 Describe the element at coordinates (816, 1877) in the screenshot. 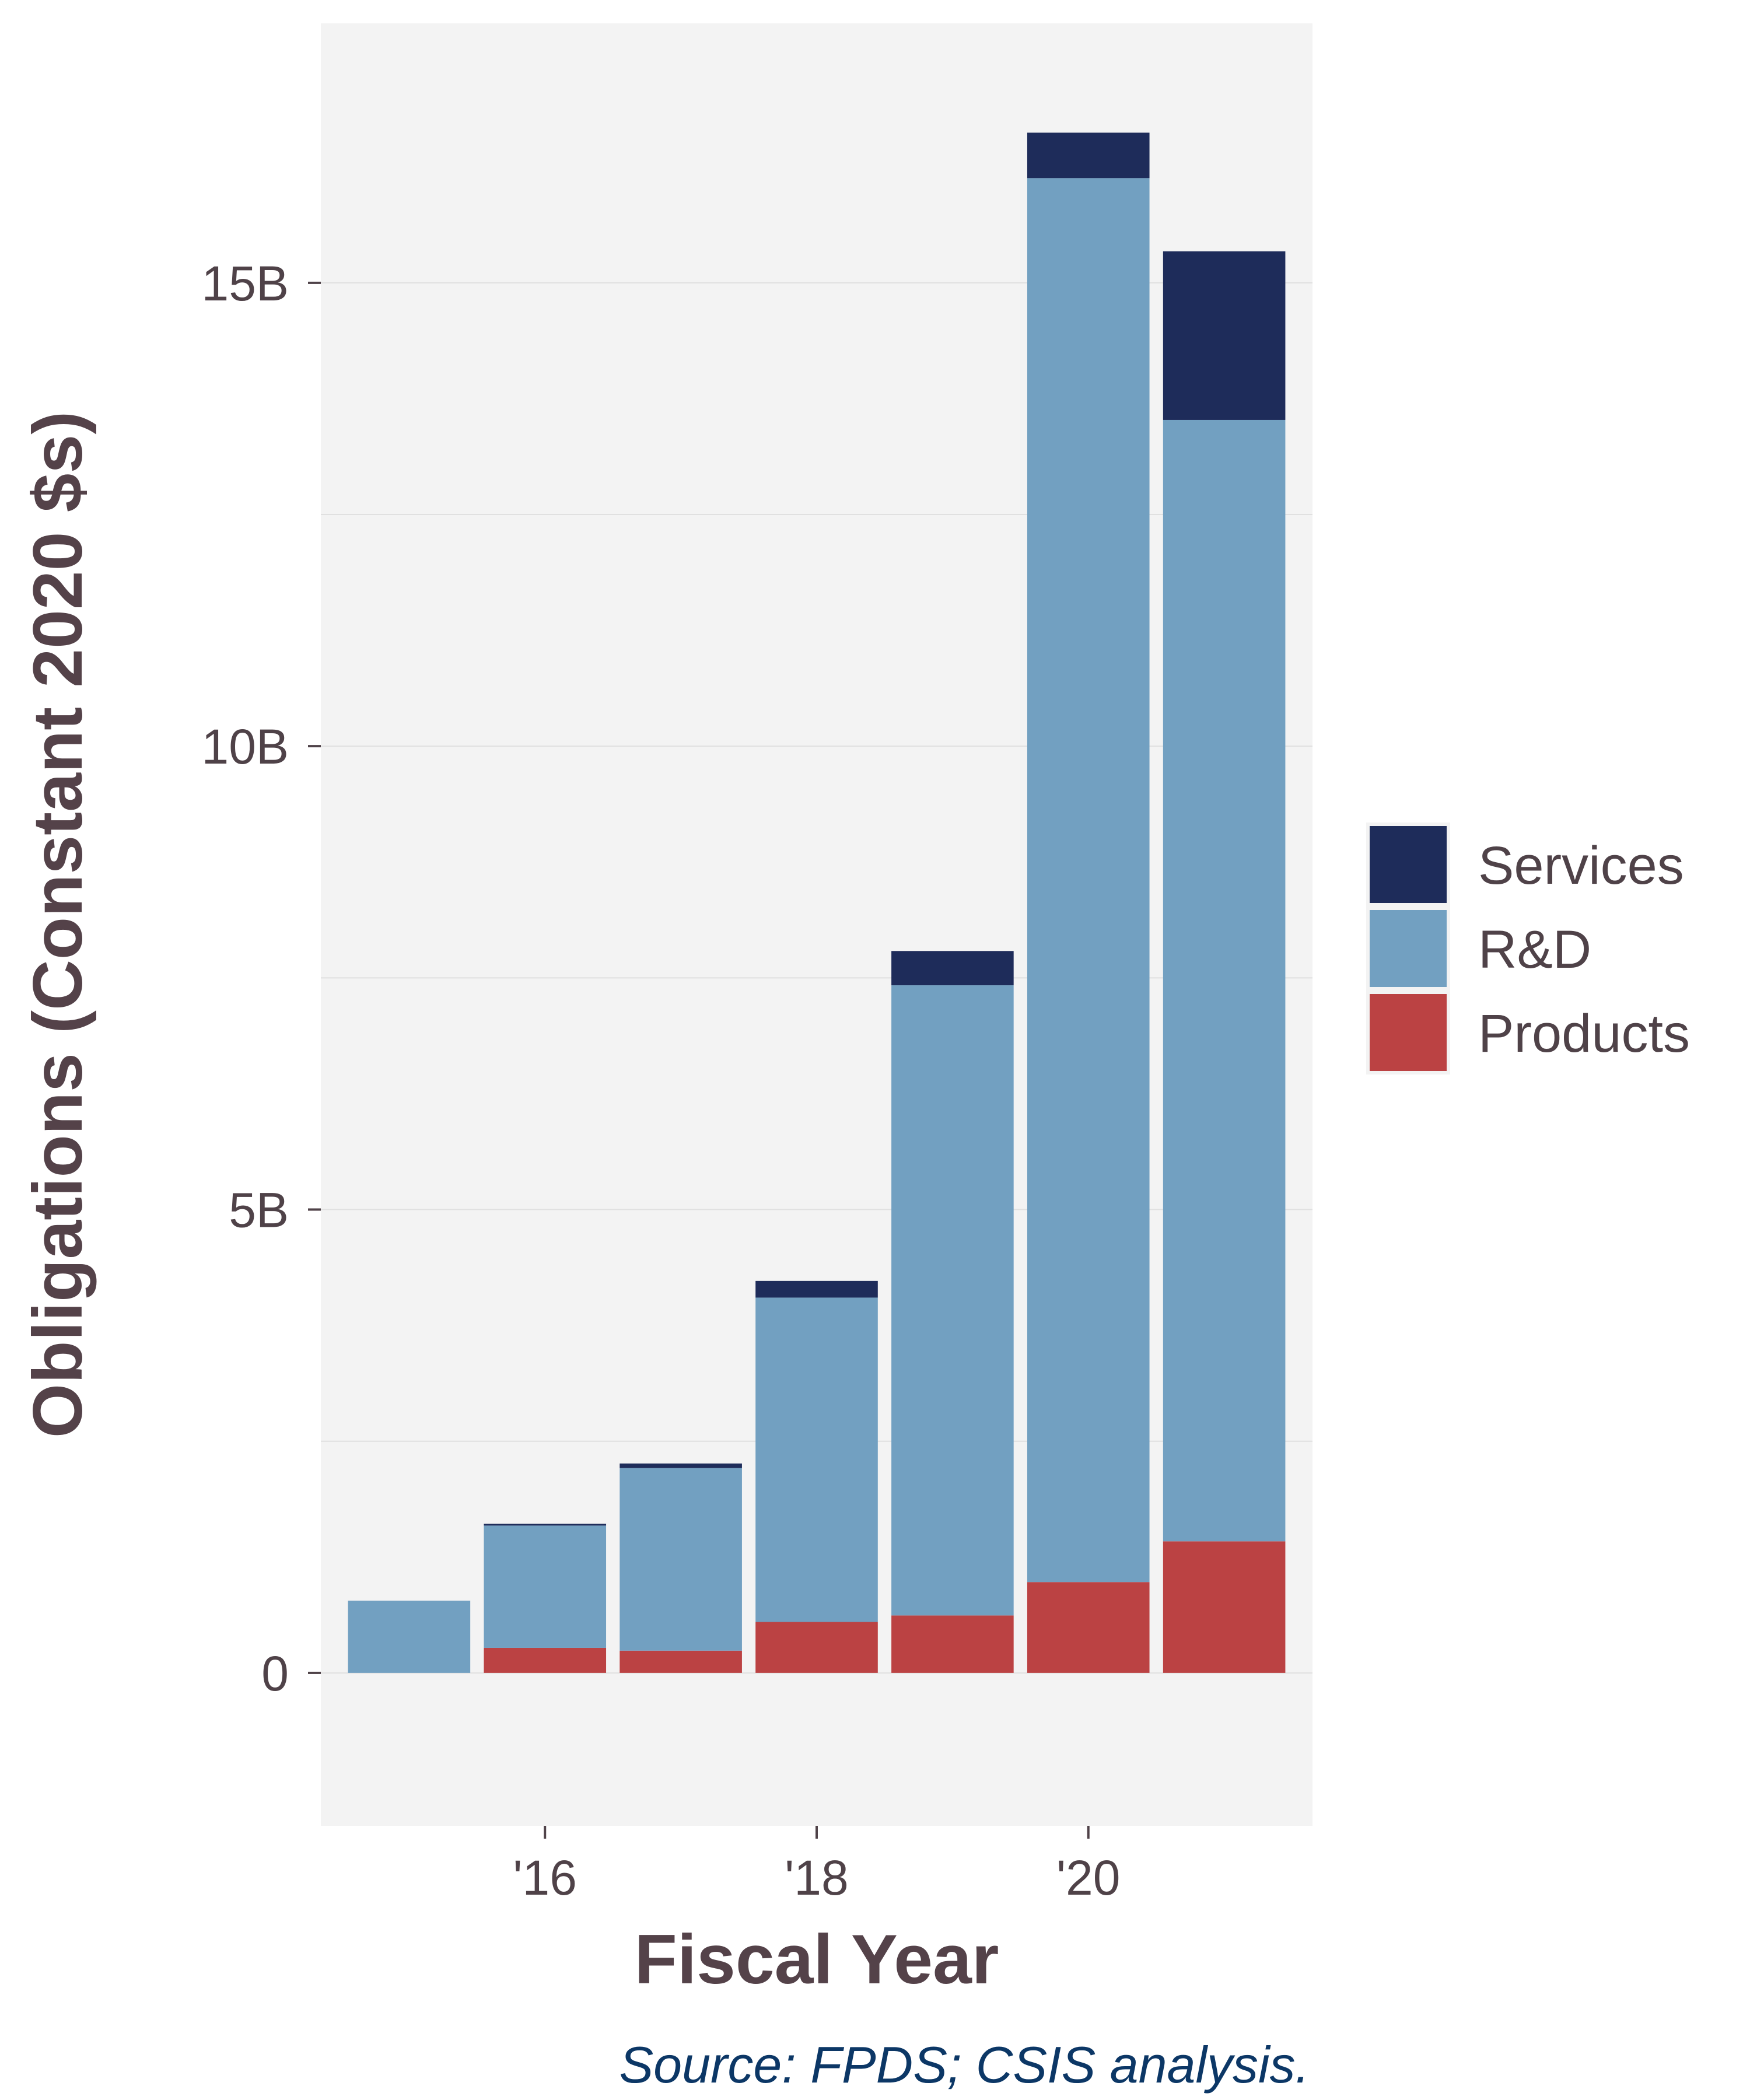

I see `x-tick-label: '18` at that location.